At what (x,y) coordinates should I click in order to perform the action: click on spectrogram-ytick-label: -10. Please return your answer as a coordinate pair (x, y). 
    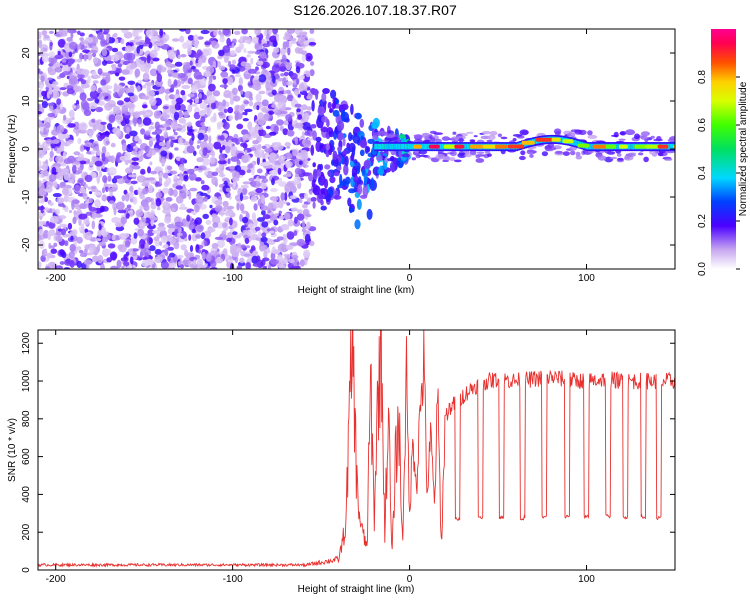
    Looking at the image, I should click on (26, 196).